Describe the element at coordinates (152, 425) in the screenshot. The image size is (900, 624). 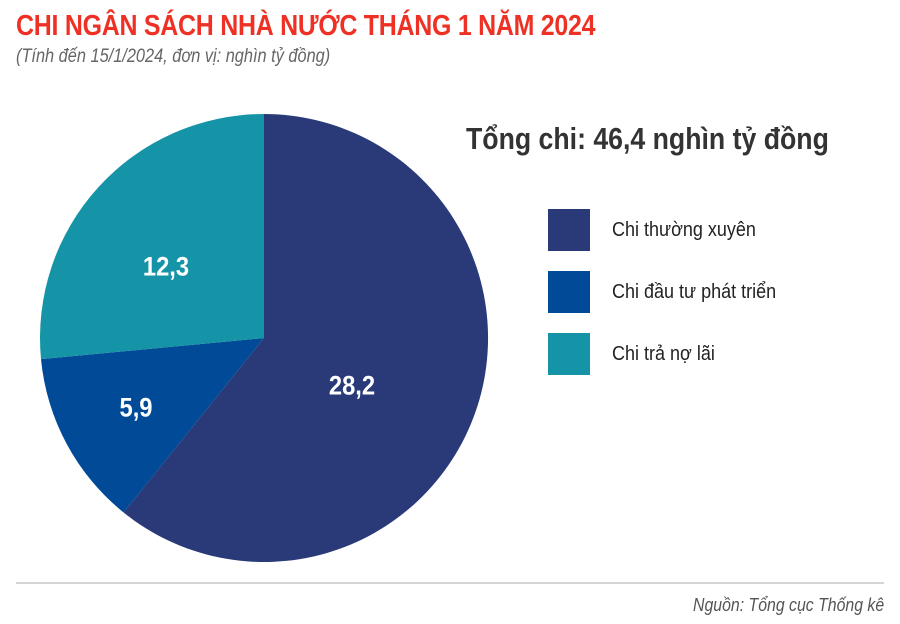
I see `pie-slice-chi-dau-tu-phat-trien` at that location.